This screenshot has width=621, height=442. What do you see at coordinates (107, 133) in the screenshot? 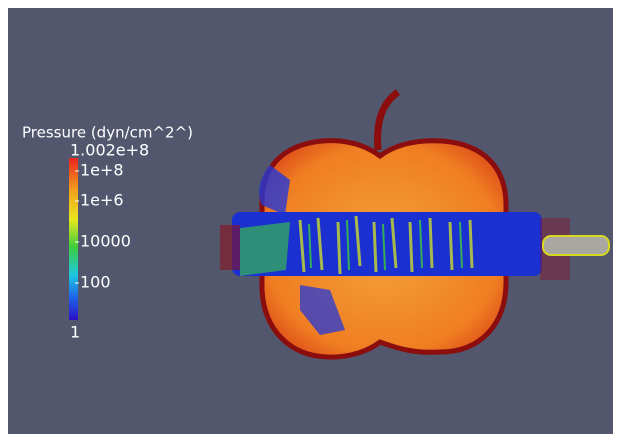
I see `legend-title: Pressure (dyn/cm^2^)` at bounding box center [107, 133].